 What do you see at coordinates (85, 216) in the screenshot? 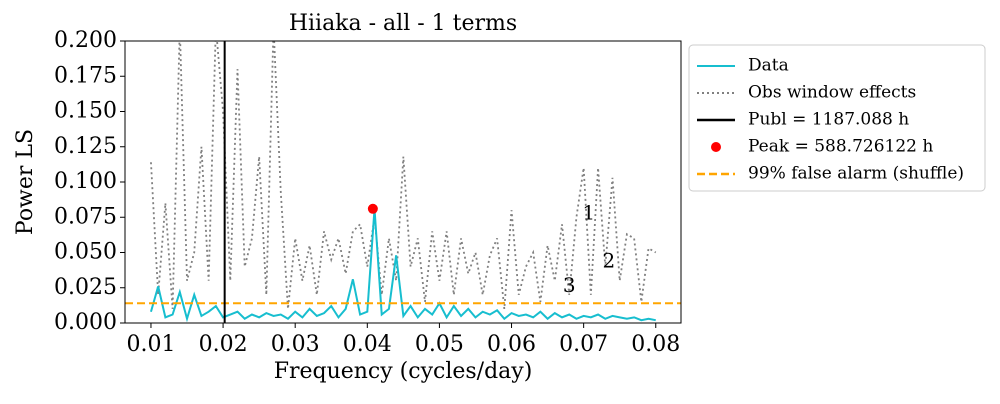
I see `y-tick-label: 0.075` at bounding box center [85, 216].